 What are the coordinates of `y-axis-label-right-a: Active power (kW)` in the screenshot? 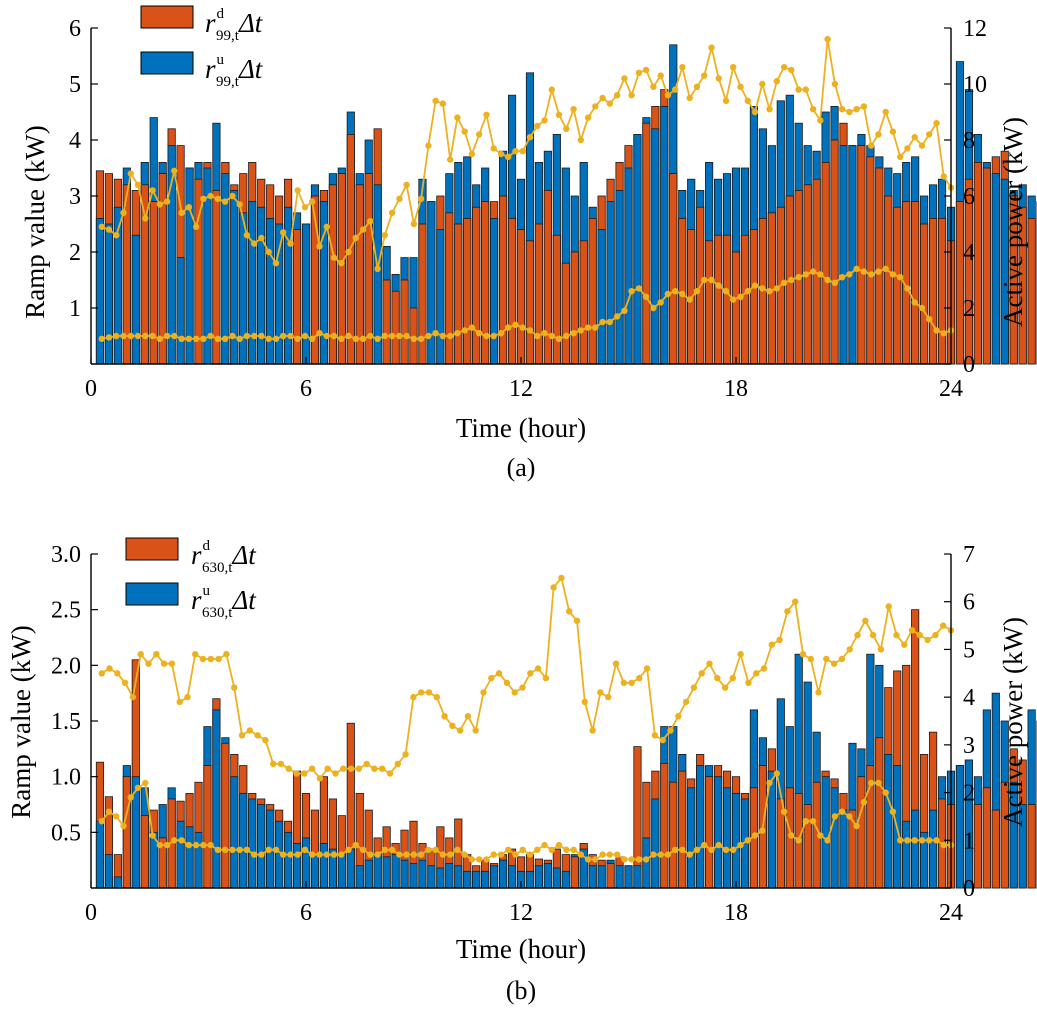 It's located at (1013, 222).